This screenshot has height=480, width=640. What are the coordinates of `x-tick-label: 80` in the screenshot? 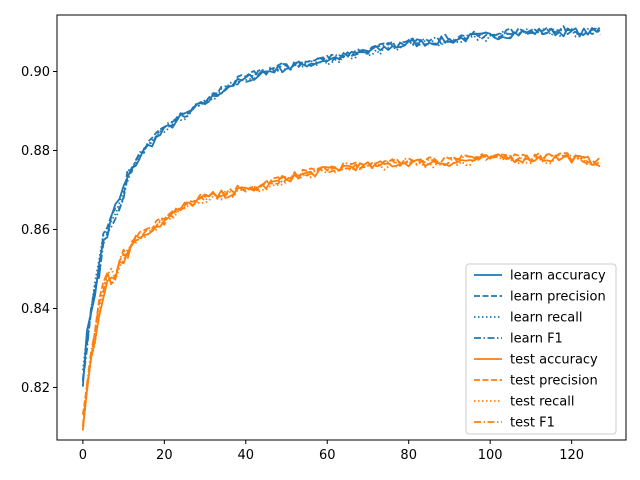 It's located at (408, 455).